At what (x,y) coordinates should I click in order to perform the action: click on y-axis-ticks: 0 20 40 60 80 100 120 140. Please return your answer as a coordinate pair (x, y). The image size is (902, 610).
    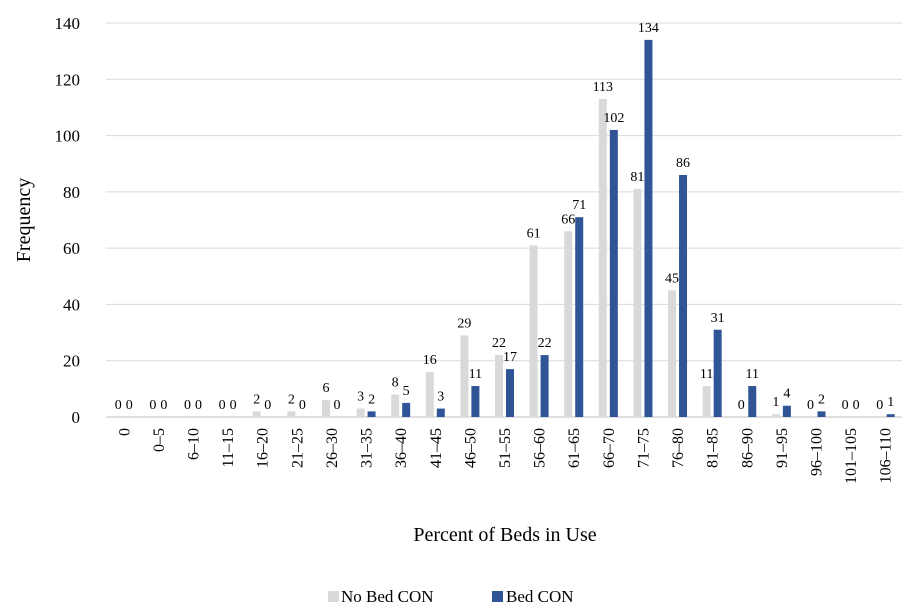
    Looking at the image, I should click on (68, 220).